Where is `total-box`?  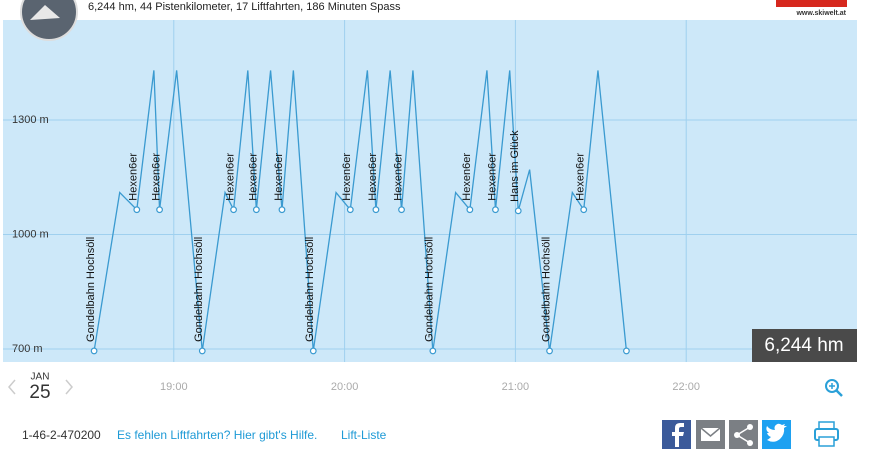 total-box is located at coordinates (804, 345).